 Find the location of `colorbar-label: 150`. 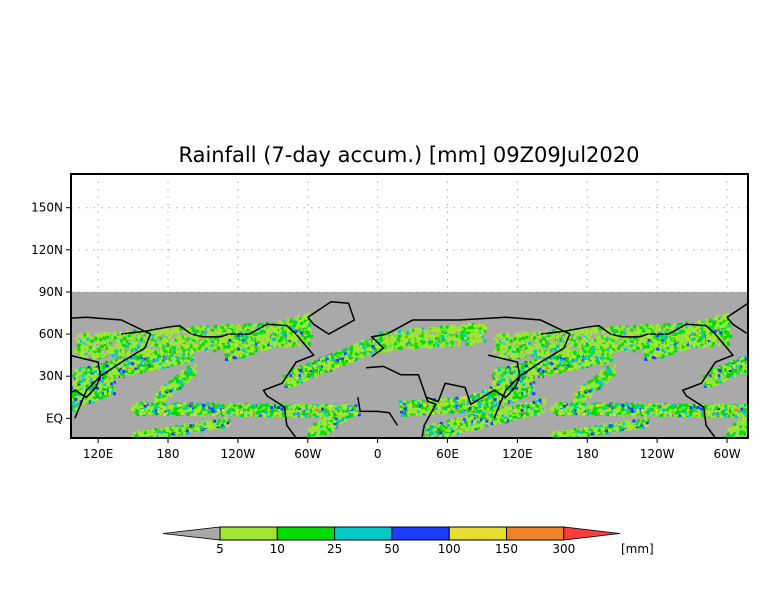

colorbar-label: 150 is located at coordinates (506, 549).